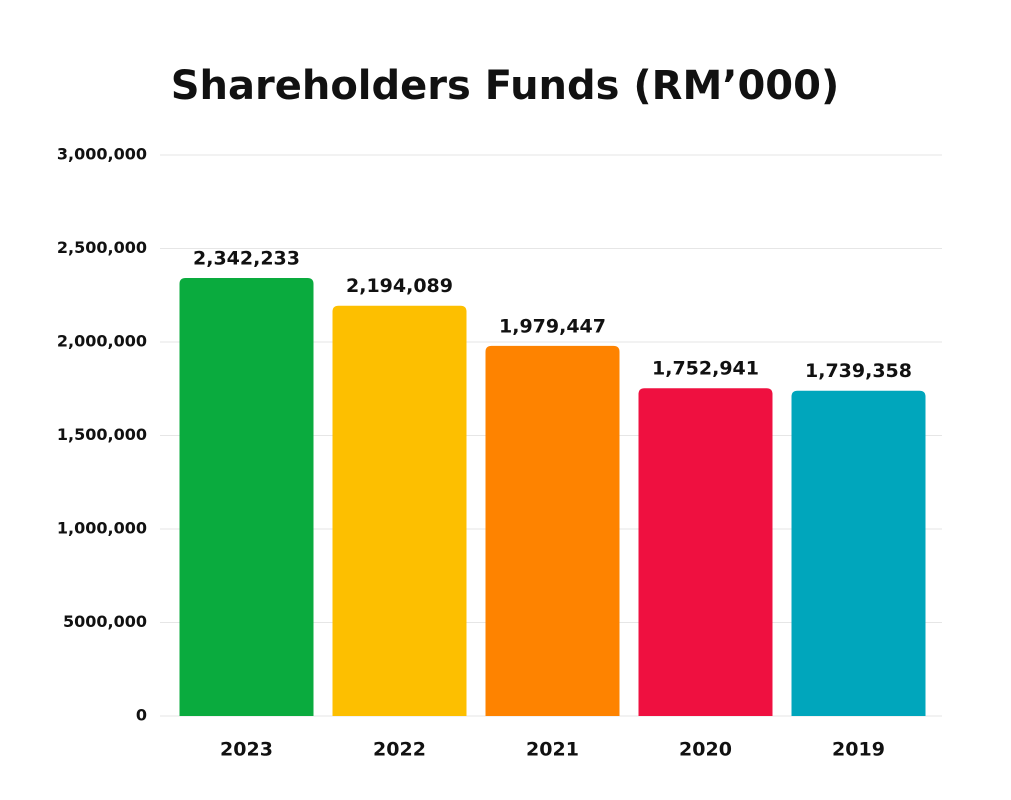 Image resolution: width=1011 pixels, height=800 pixels. Describe the element at coordinates (102, 434) in the screenshot. I see `y-tick-label: 1,500,000` at that location.